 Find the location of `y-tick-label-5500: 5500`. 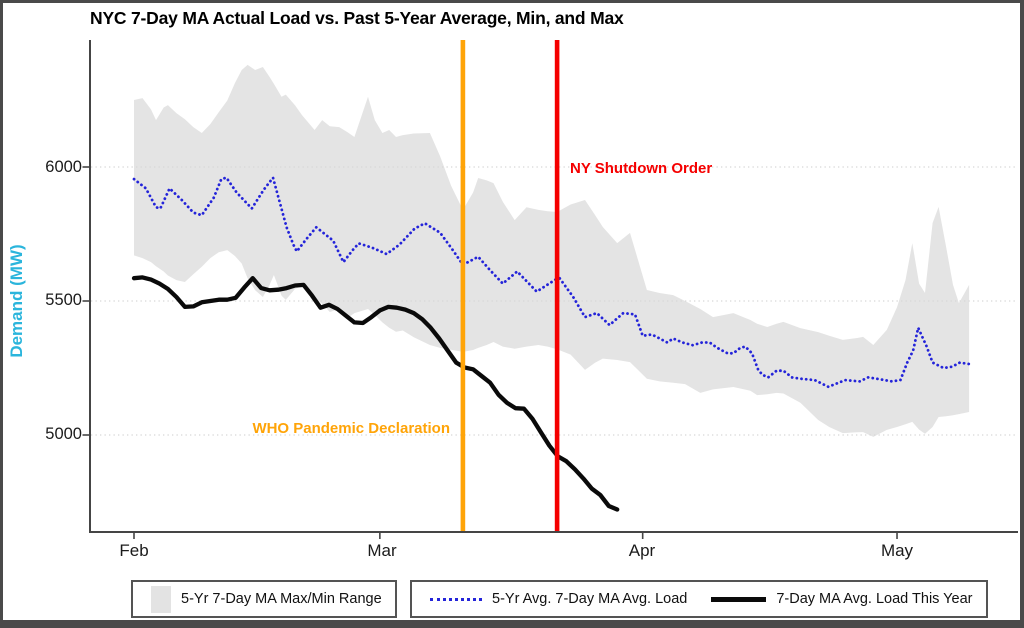

y-tick-label-5500: 5500 is located at coordinates (63, 300).